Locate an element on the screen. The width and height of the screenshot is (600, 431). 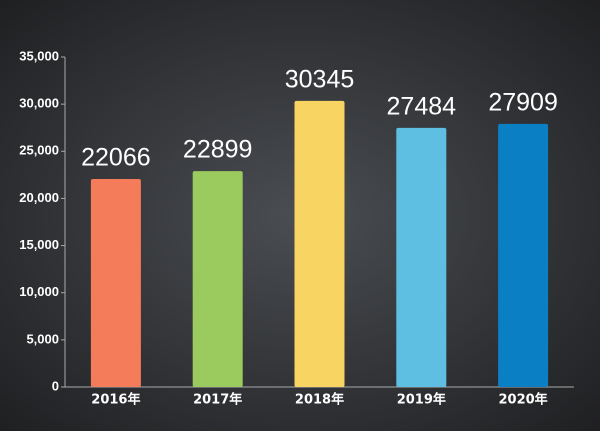
x-tick-label: 2019年 is located at coordinates (421, 400).